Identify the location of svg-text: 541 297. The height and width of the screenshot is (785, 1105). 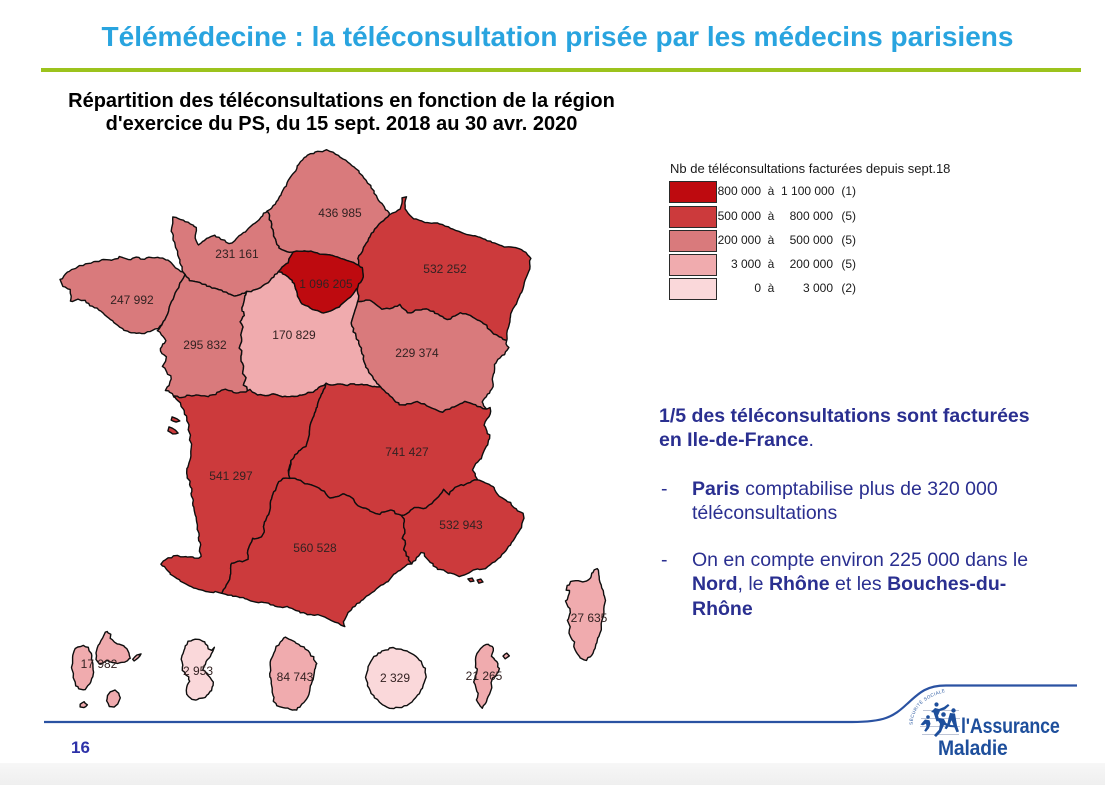
(231, 476).